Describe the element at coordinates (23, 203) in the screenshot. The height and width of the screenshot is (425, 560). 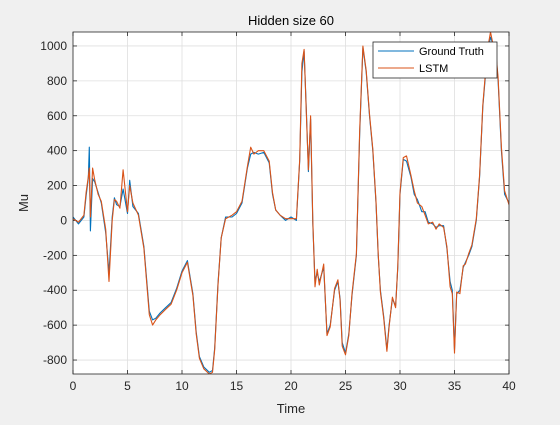
I see `y-axis-label: Mu` at that location.